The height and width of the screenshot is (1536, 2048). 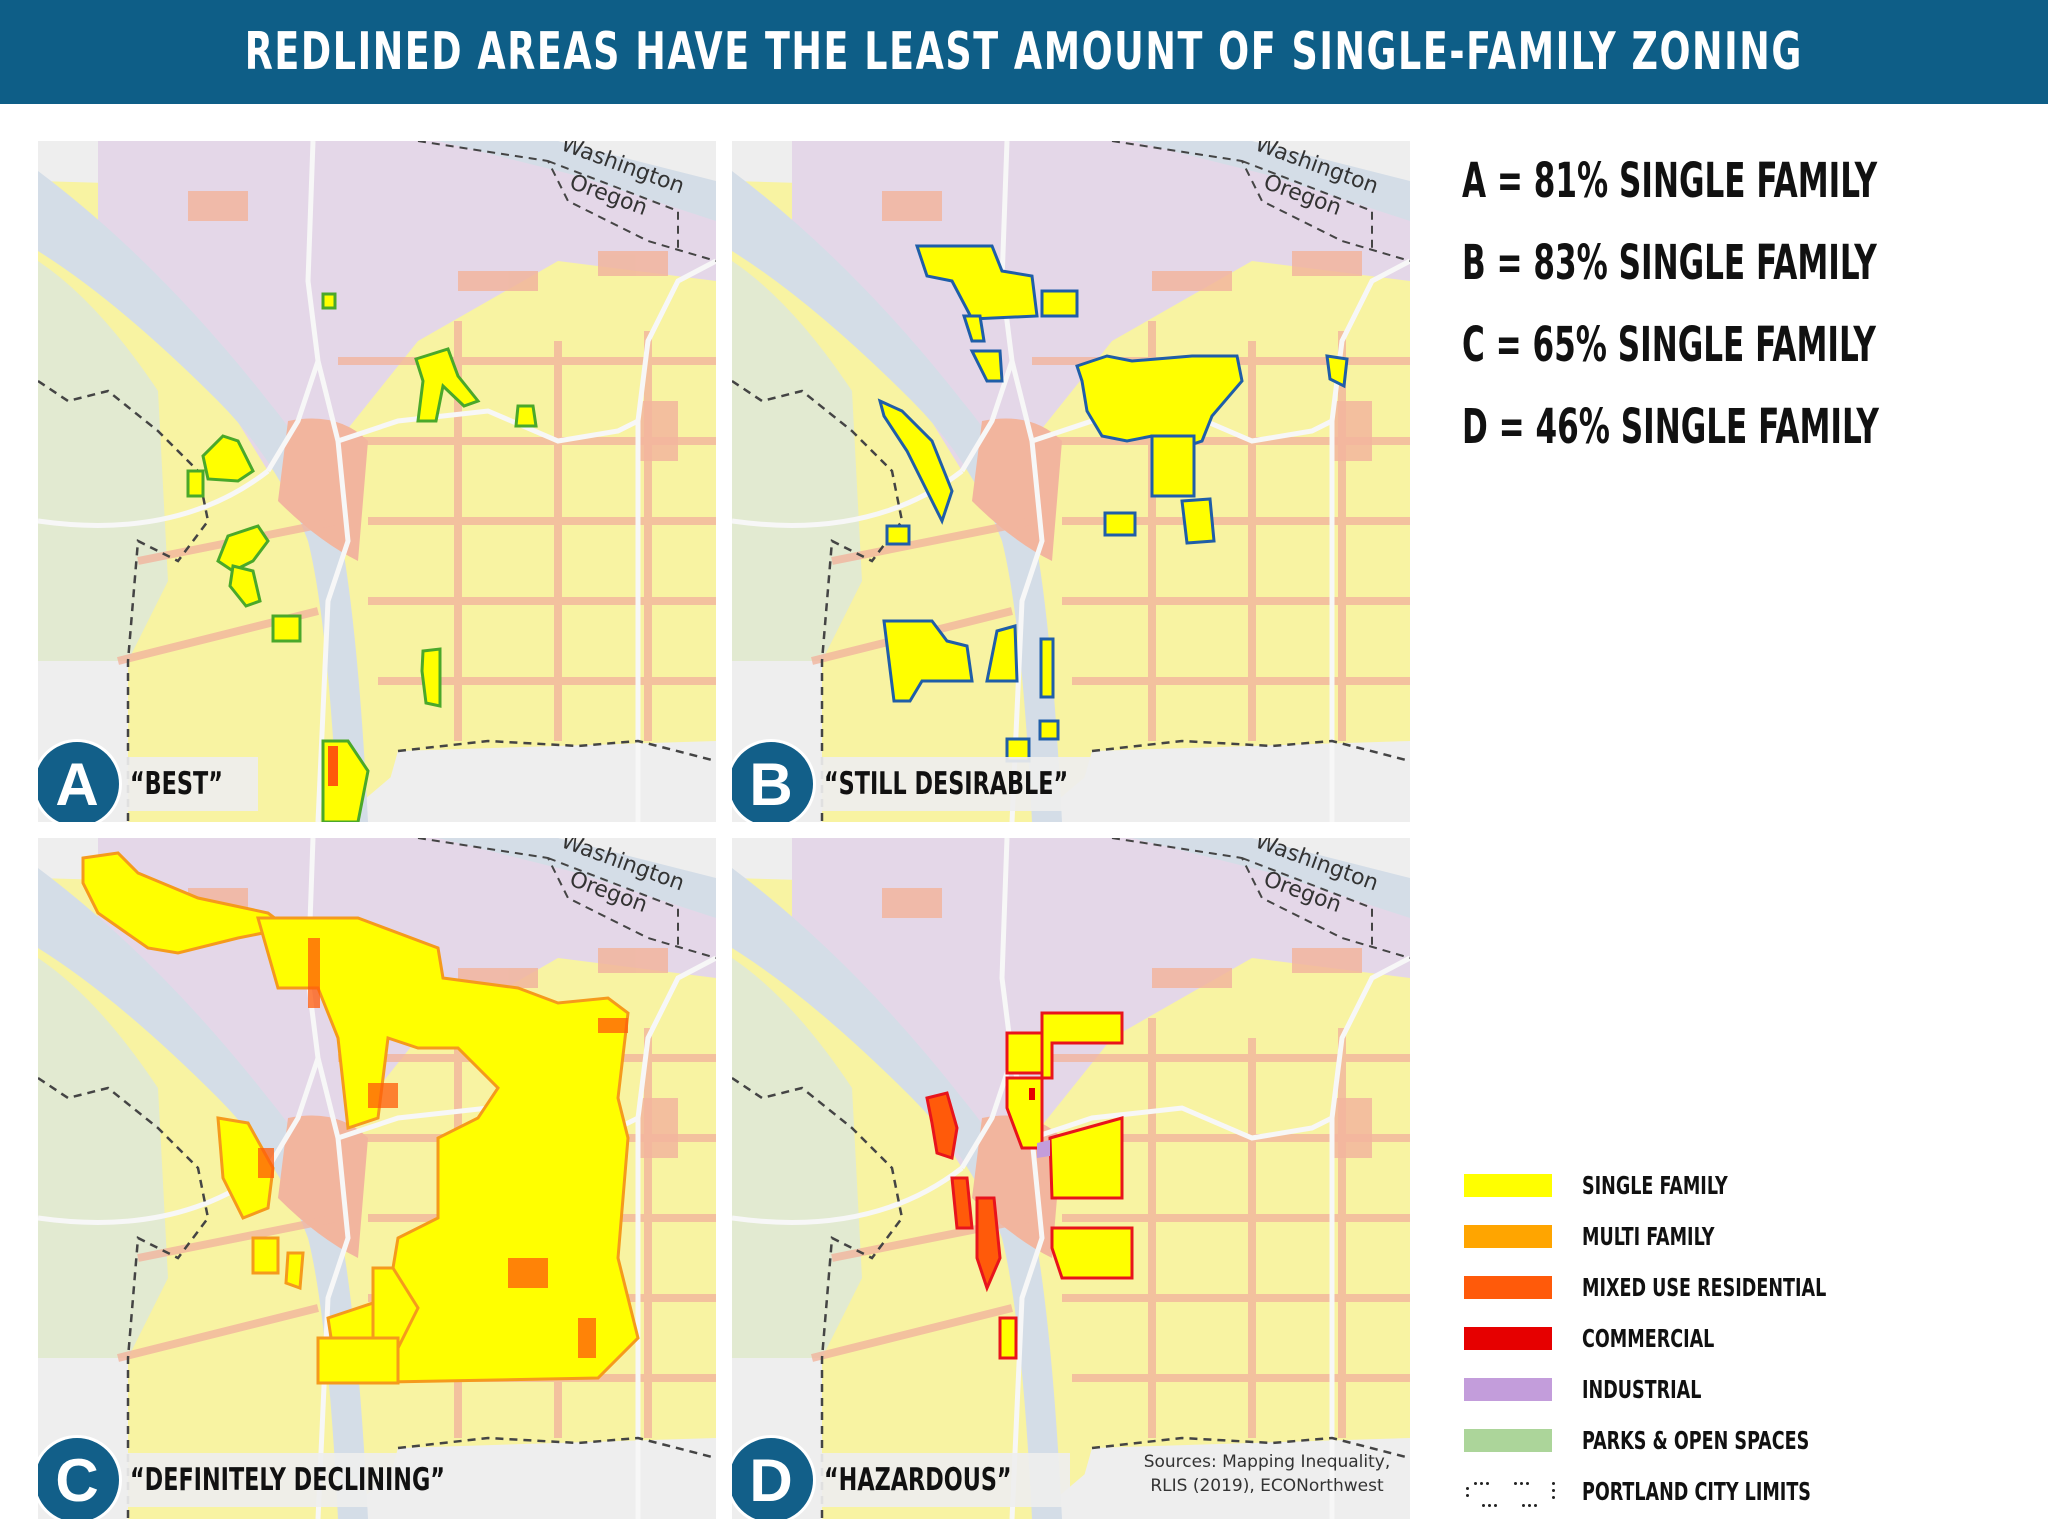 What do you see at coordinates (1267, 1486) in the screenshot?
I see `sources-line-2: RLIS (2019), ECONorthwest` at bounding box center [1267, 1486].